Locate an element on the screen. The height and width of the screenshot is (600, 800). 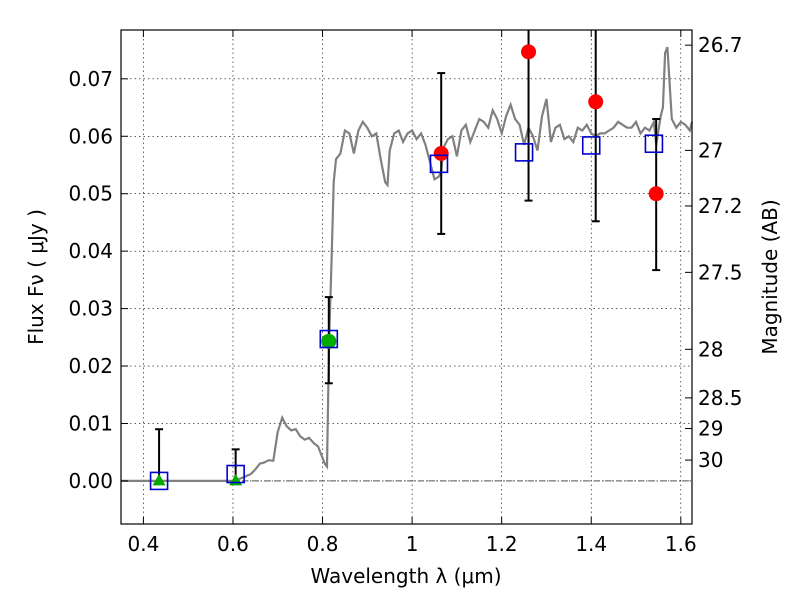
y-tick-label: 0.05 is located at coordinates (90, 194).